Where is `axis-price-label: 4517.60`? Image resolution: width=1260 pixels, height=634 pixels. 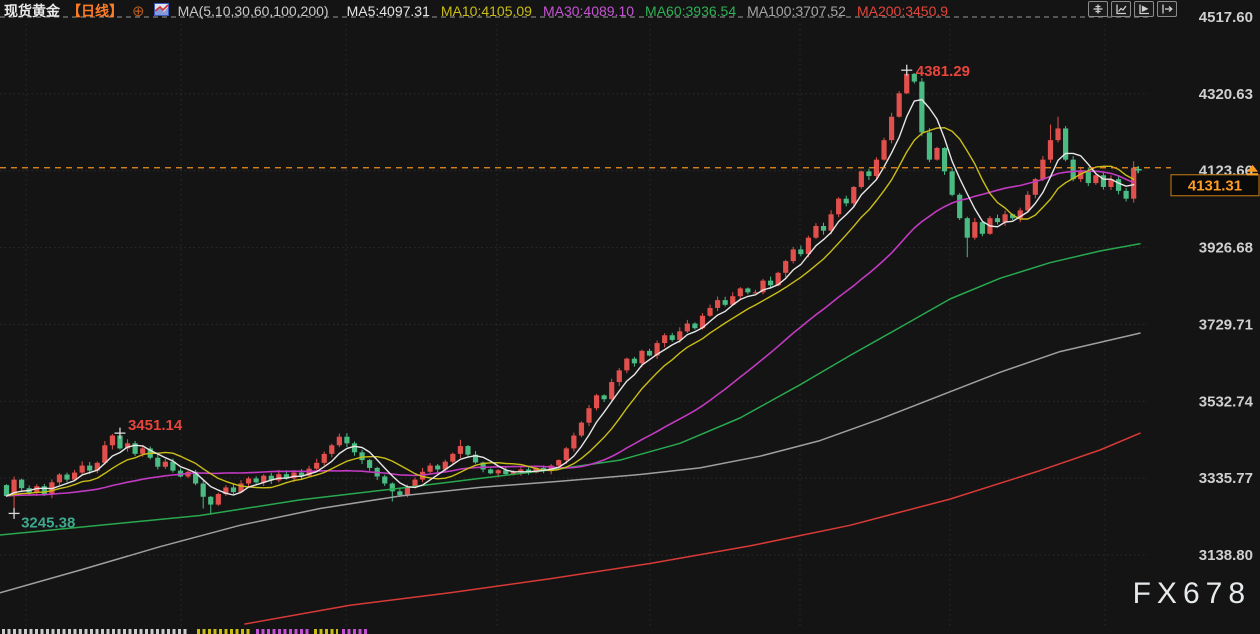 axis-price-label: 4517.60 is located at coordinates (1226, 17).